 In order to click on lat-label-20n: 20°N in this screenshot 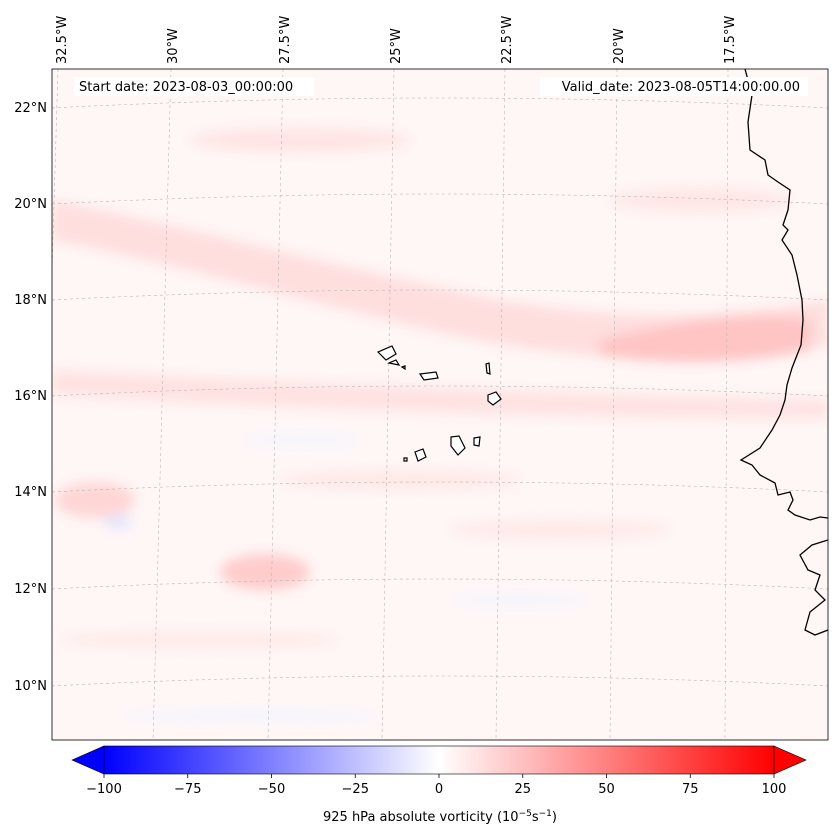, I will do `click(30, 204)`.